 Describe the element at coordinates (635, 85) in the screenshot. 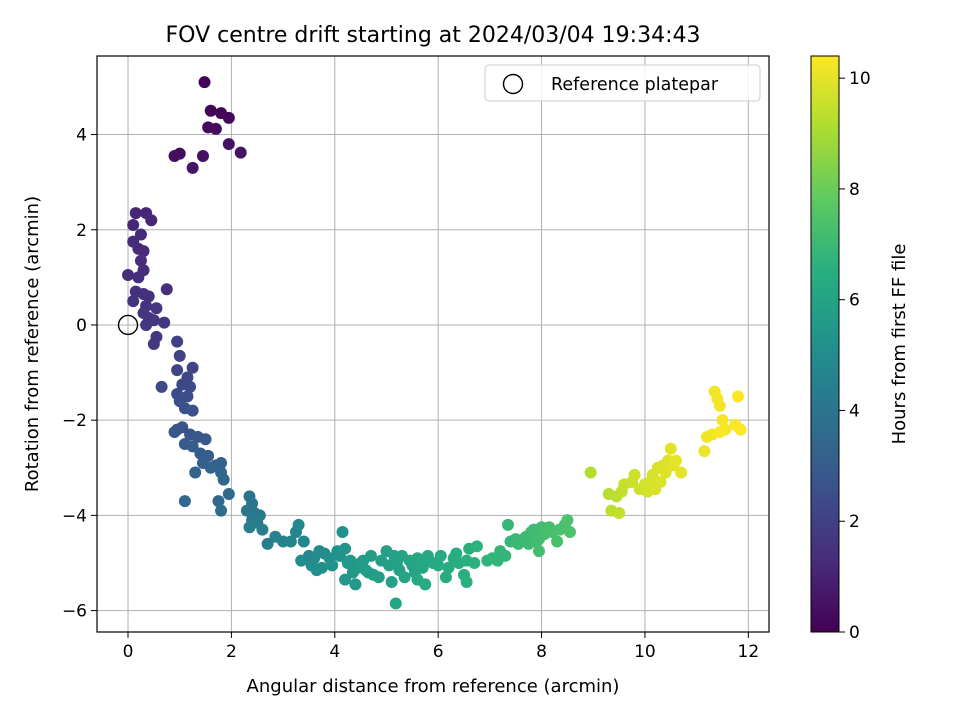

I see `legend-label: Reference platepar` at that location.